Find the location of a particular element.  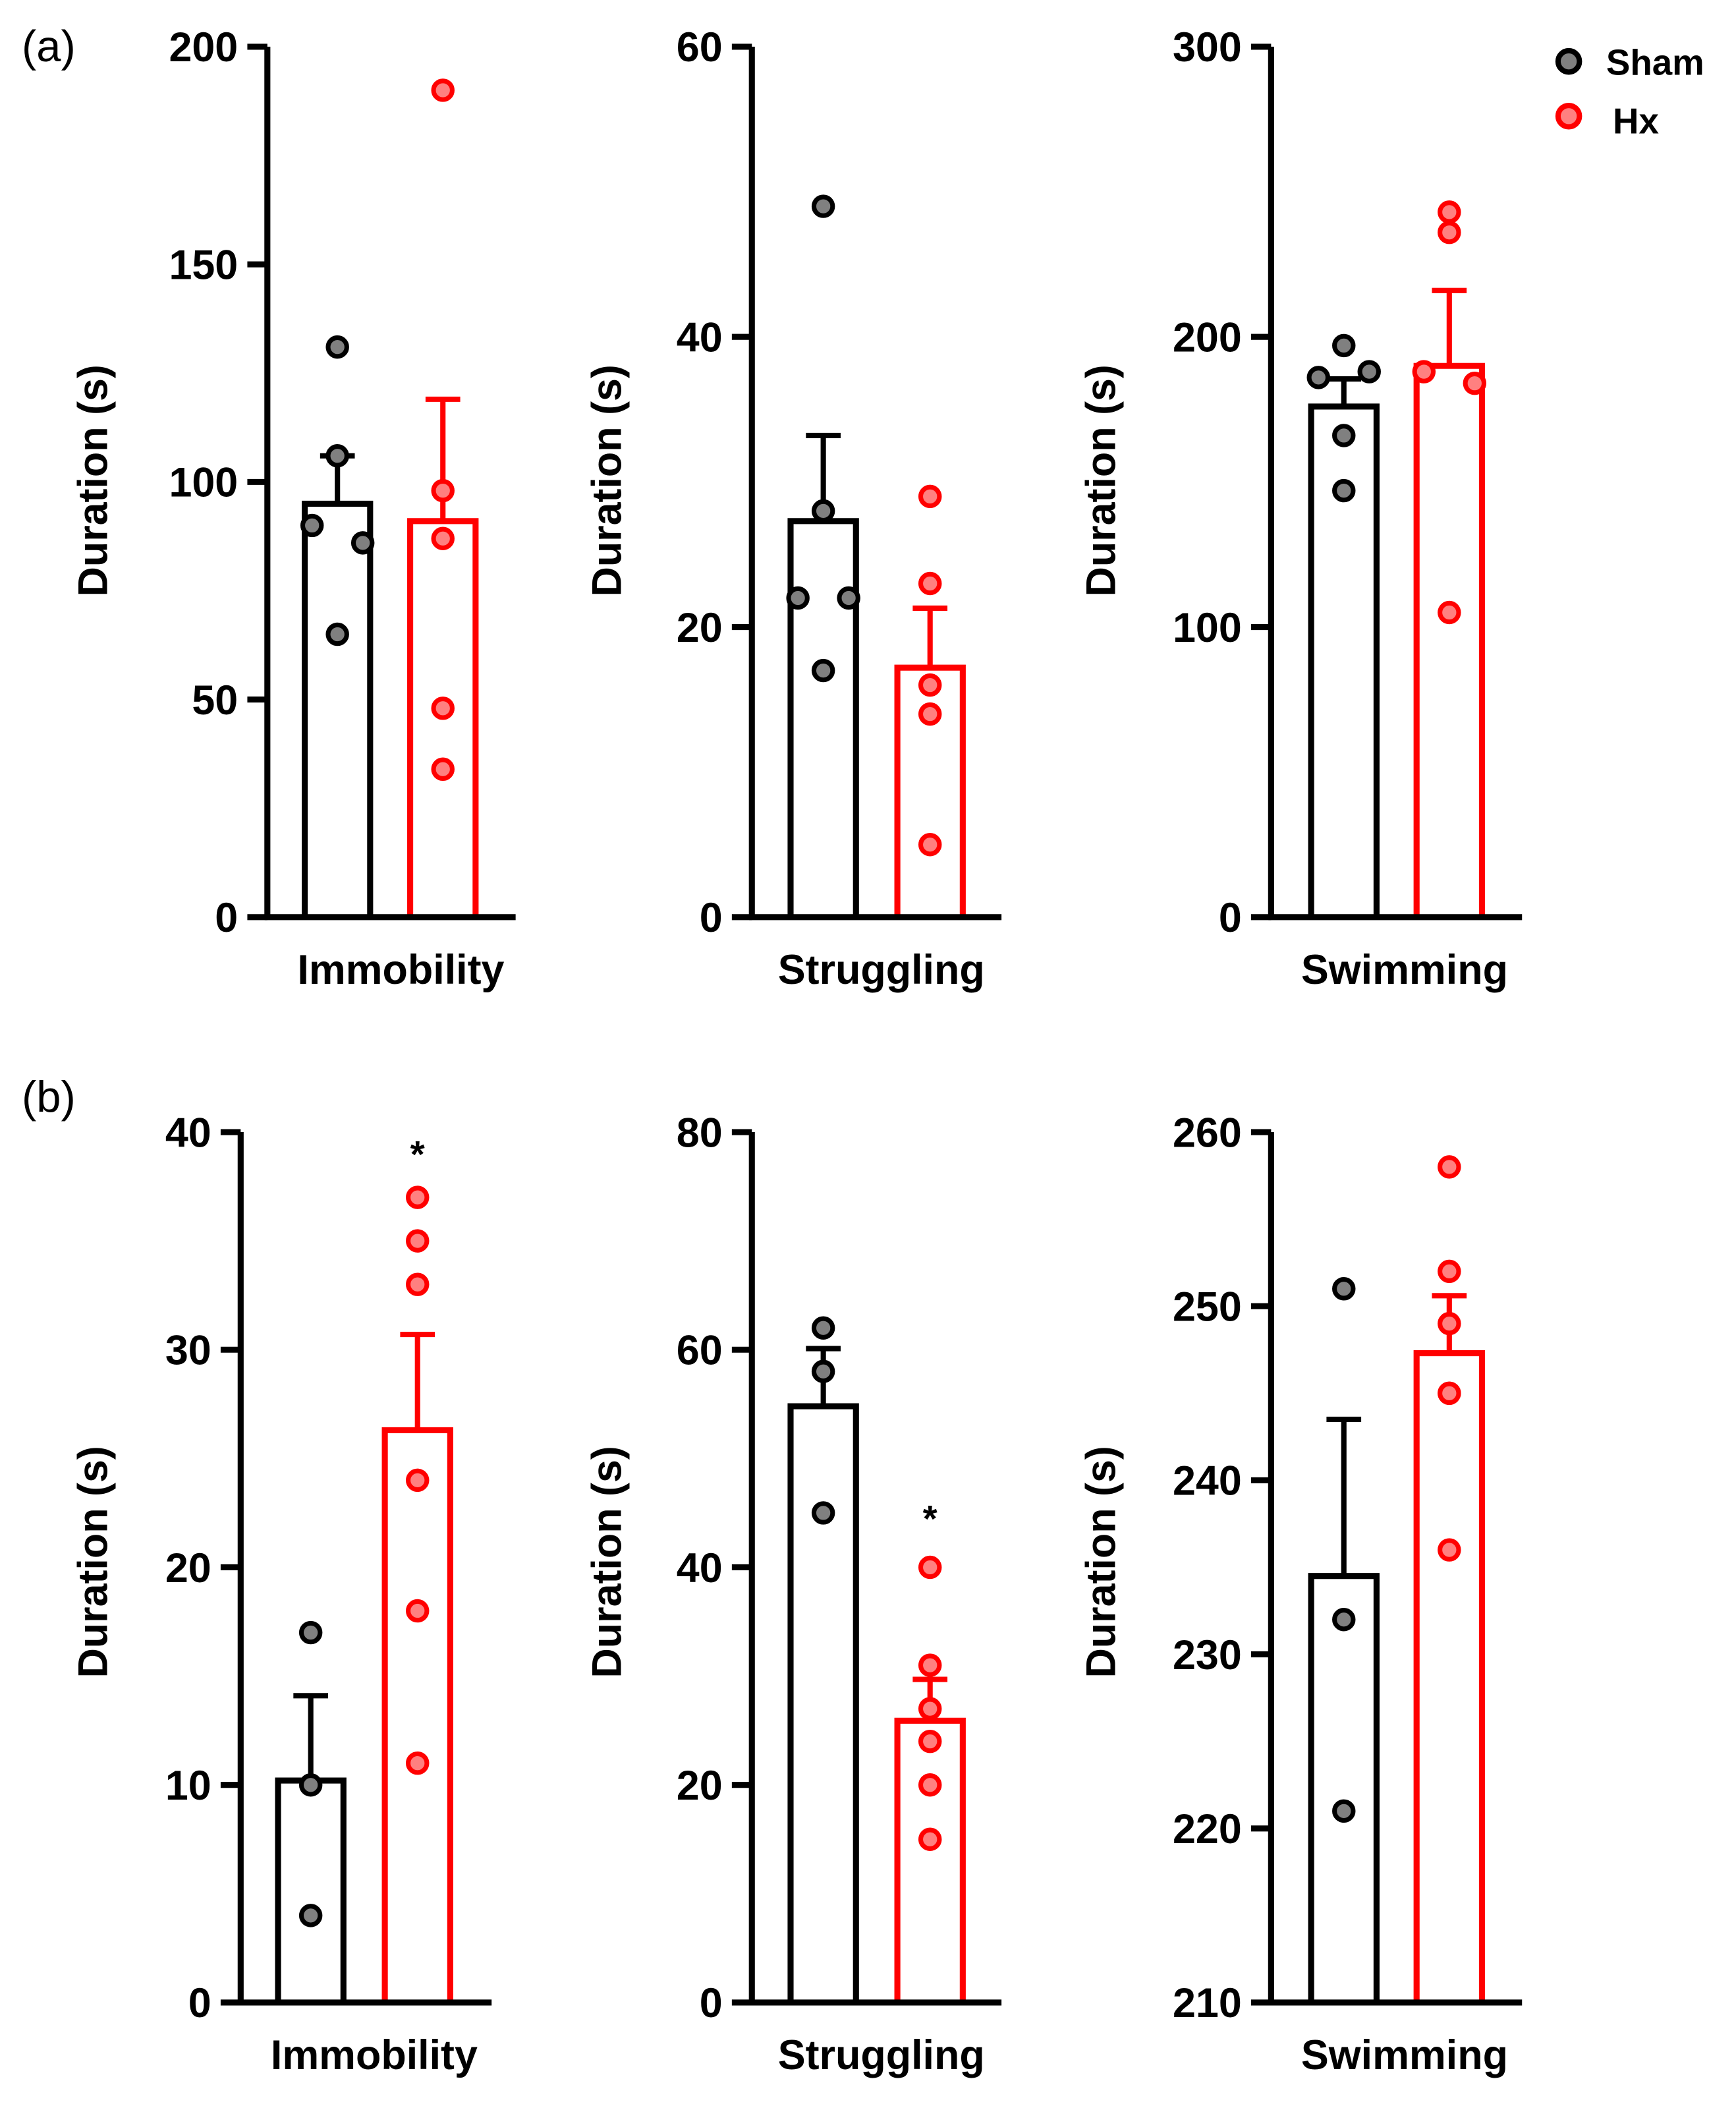

legend: Sham Hx is located at coordinates (1629, 92).